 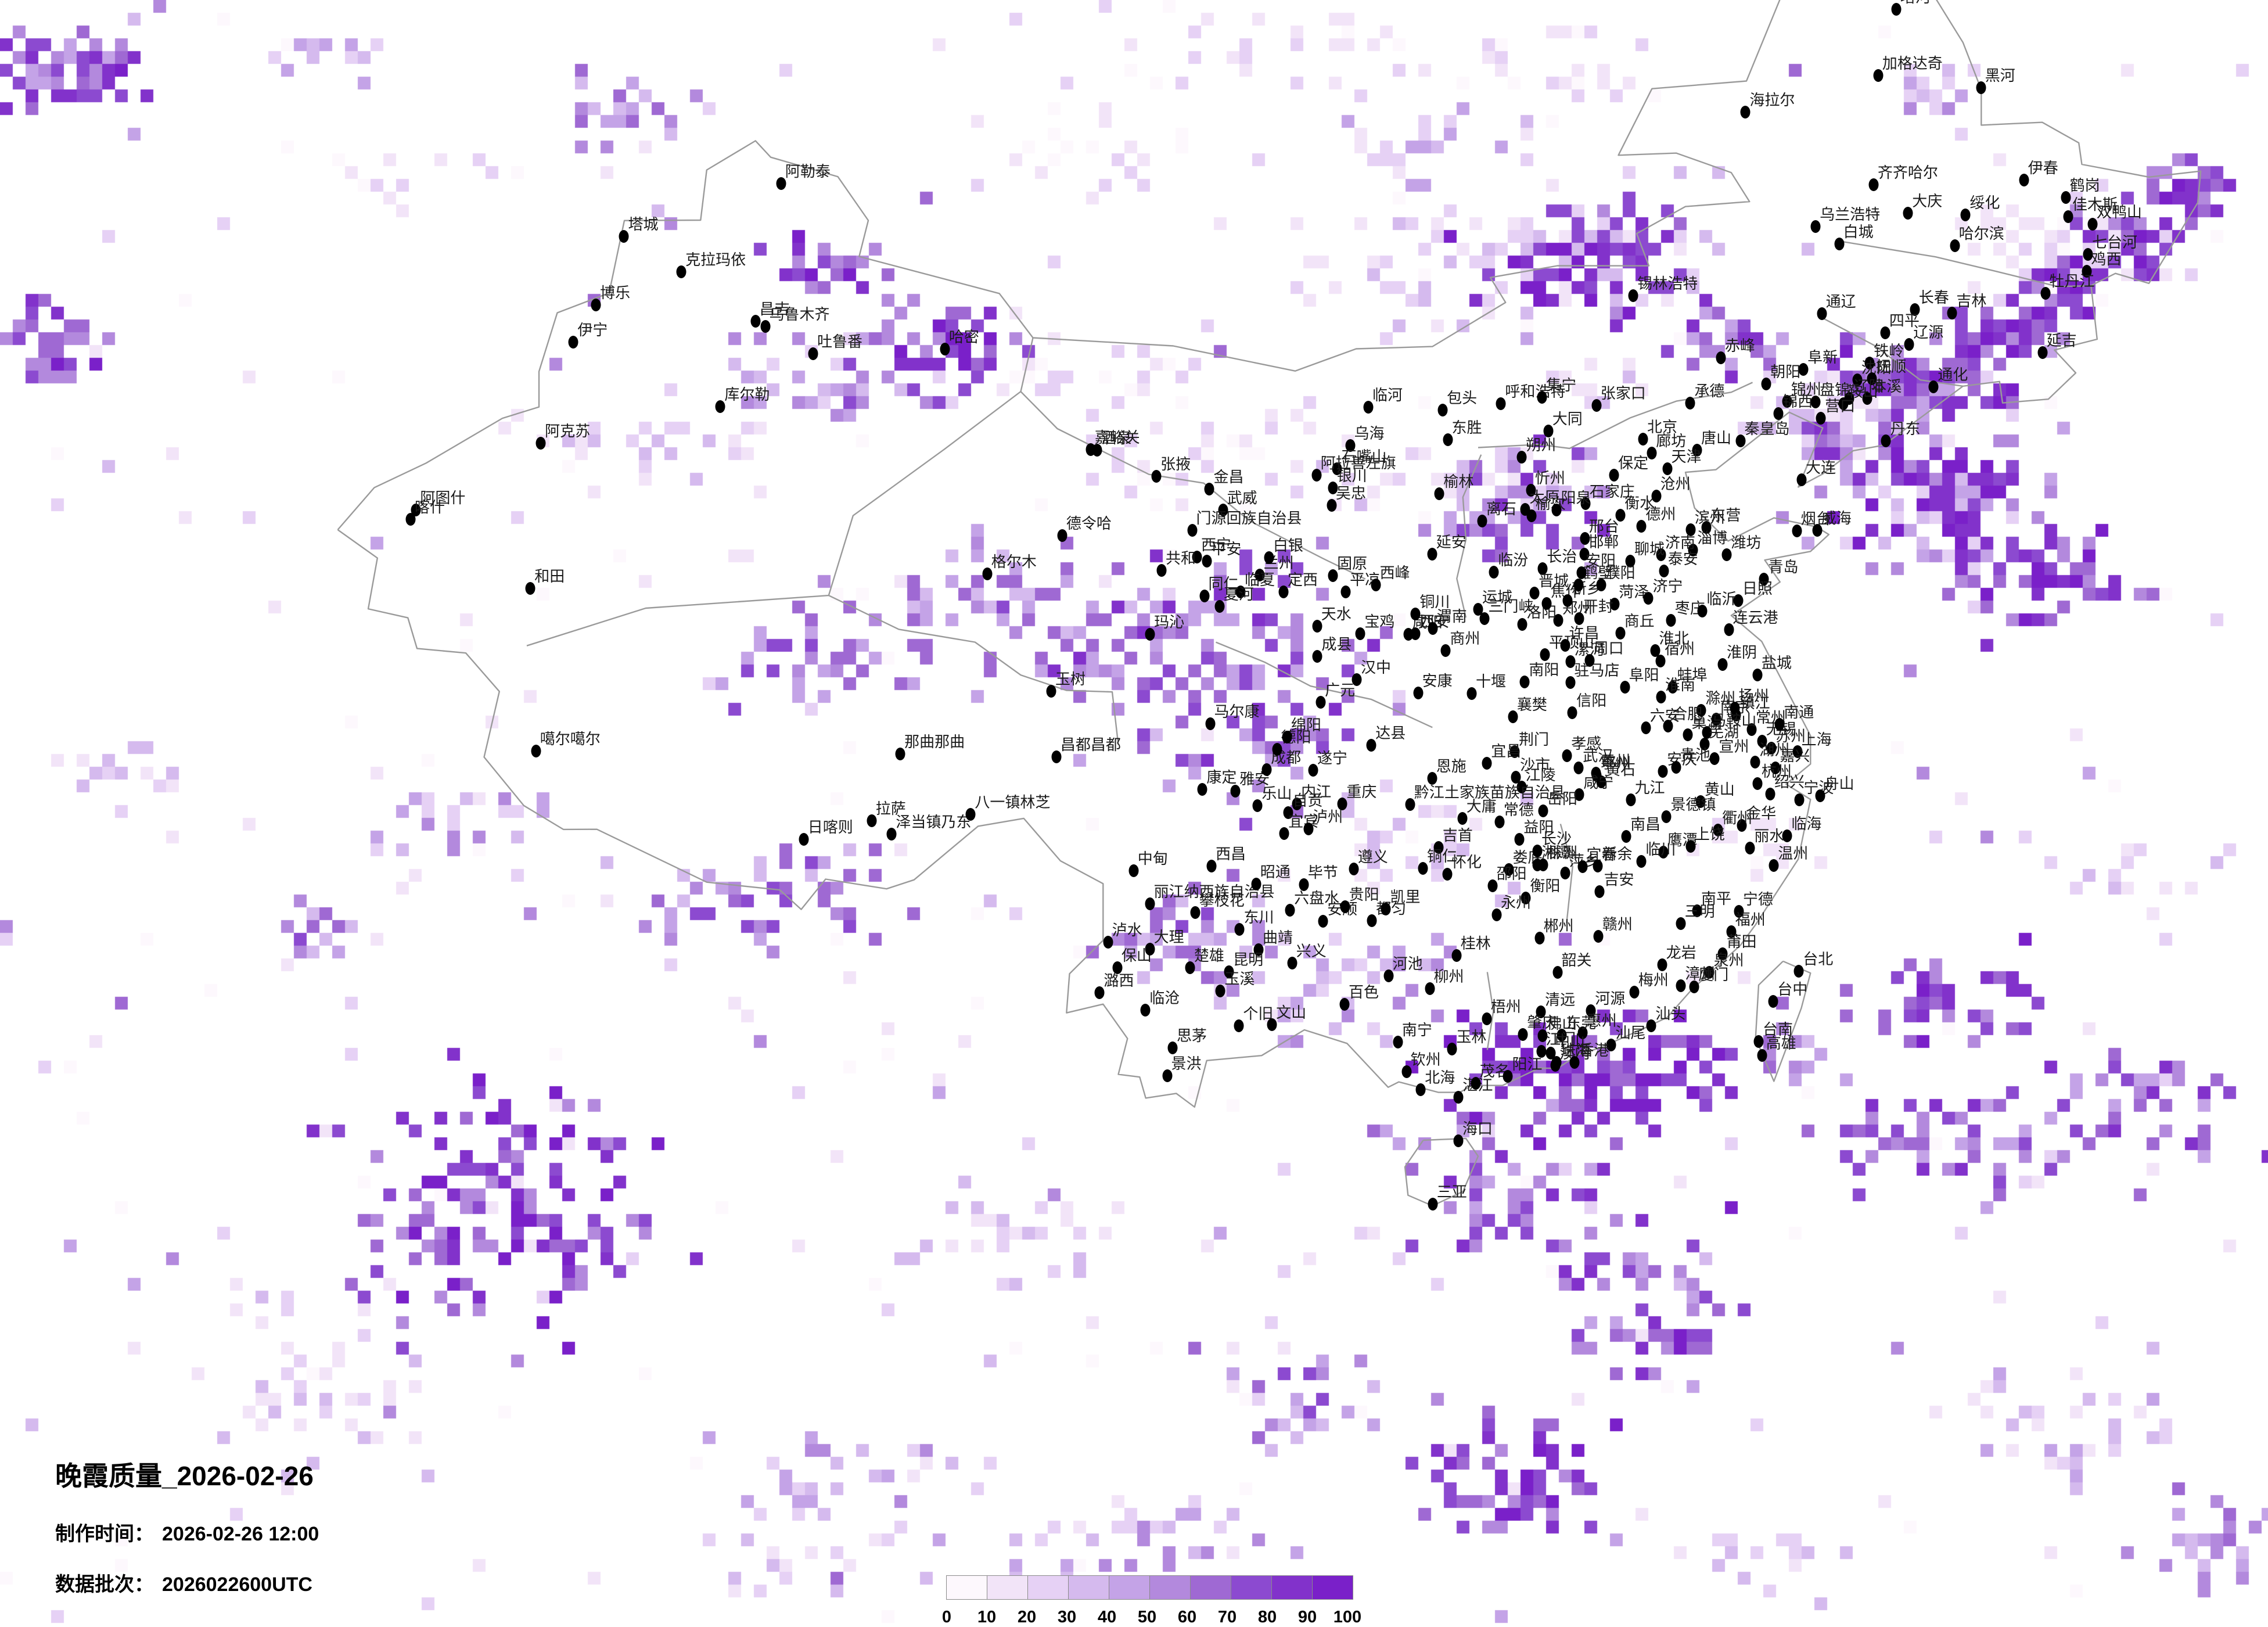 What do you see at coordinates (1425, 1060) in the screenshot?
I see `city-label: 钦州` at bounding box center [1425, 1060].